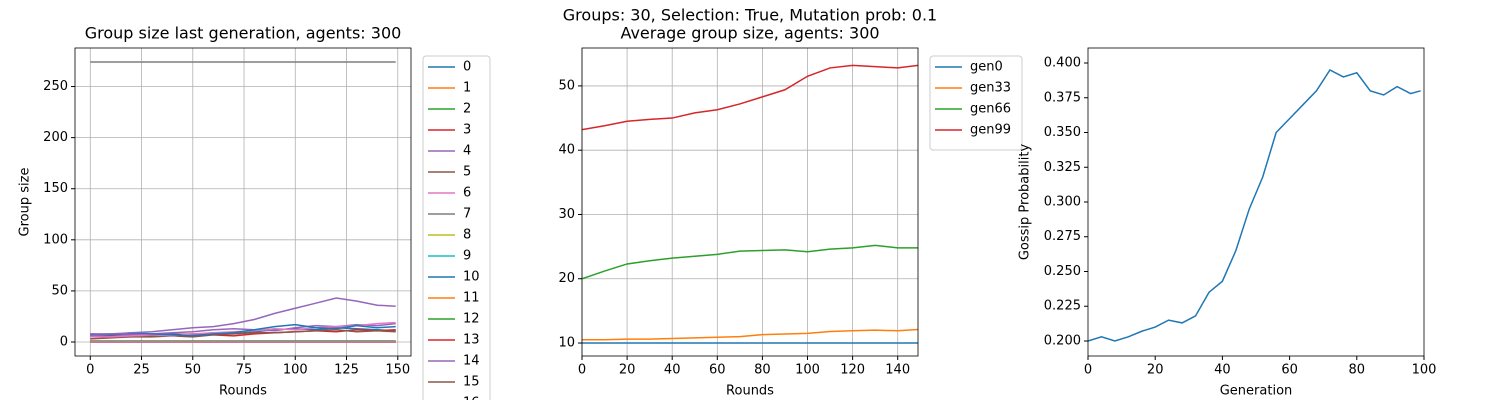  I want to click on y-tick-label: 0.375, so click(1062, 97).